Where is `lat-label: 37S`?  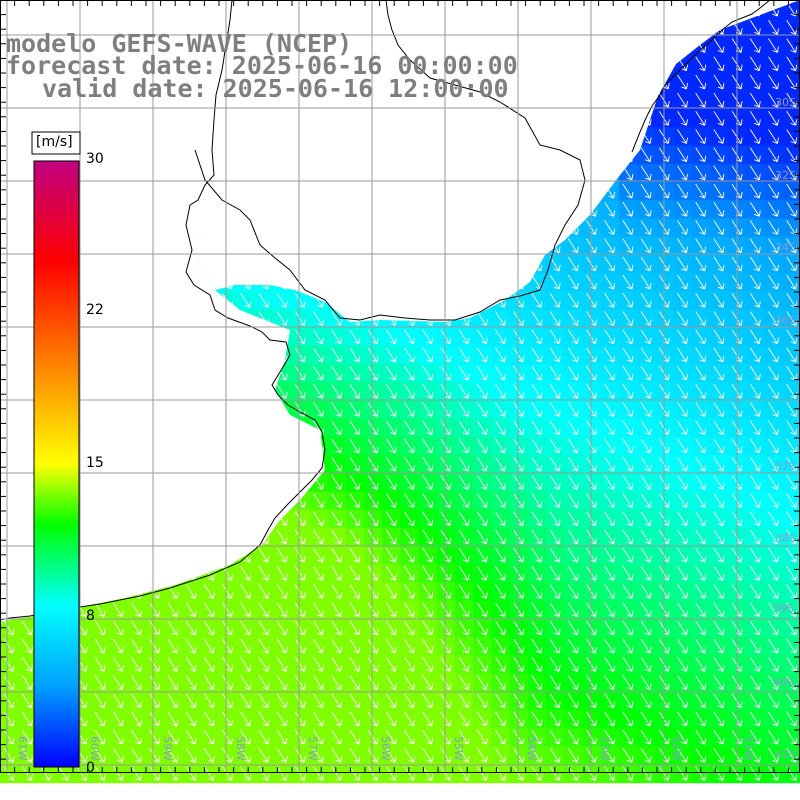 lat-label: 37S is located at coordinates (785, 466).